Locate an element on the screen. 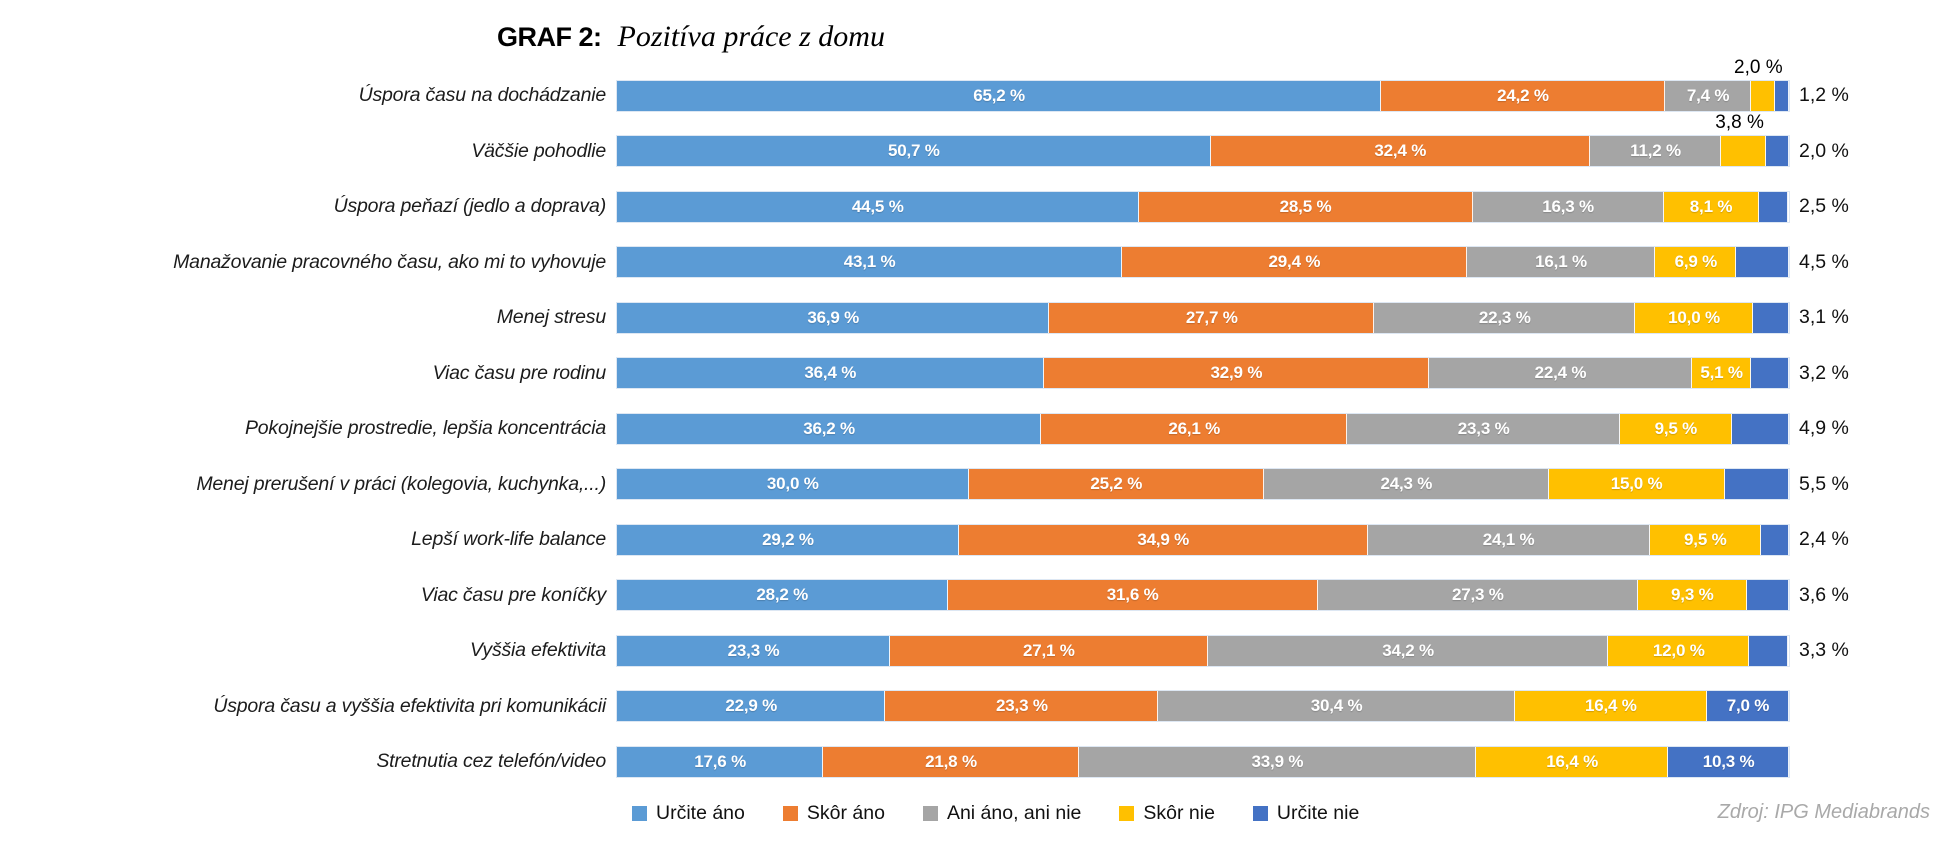  bar-track: 30,0 % 25,2 % 24,3 % 15,0 % is located at coordinates (1203, 484).